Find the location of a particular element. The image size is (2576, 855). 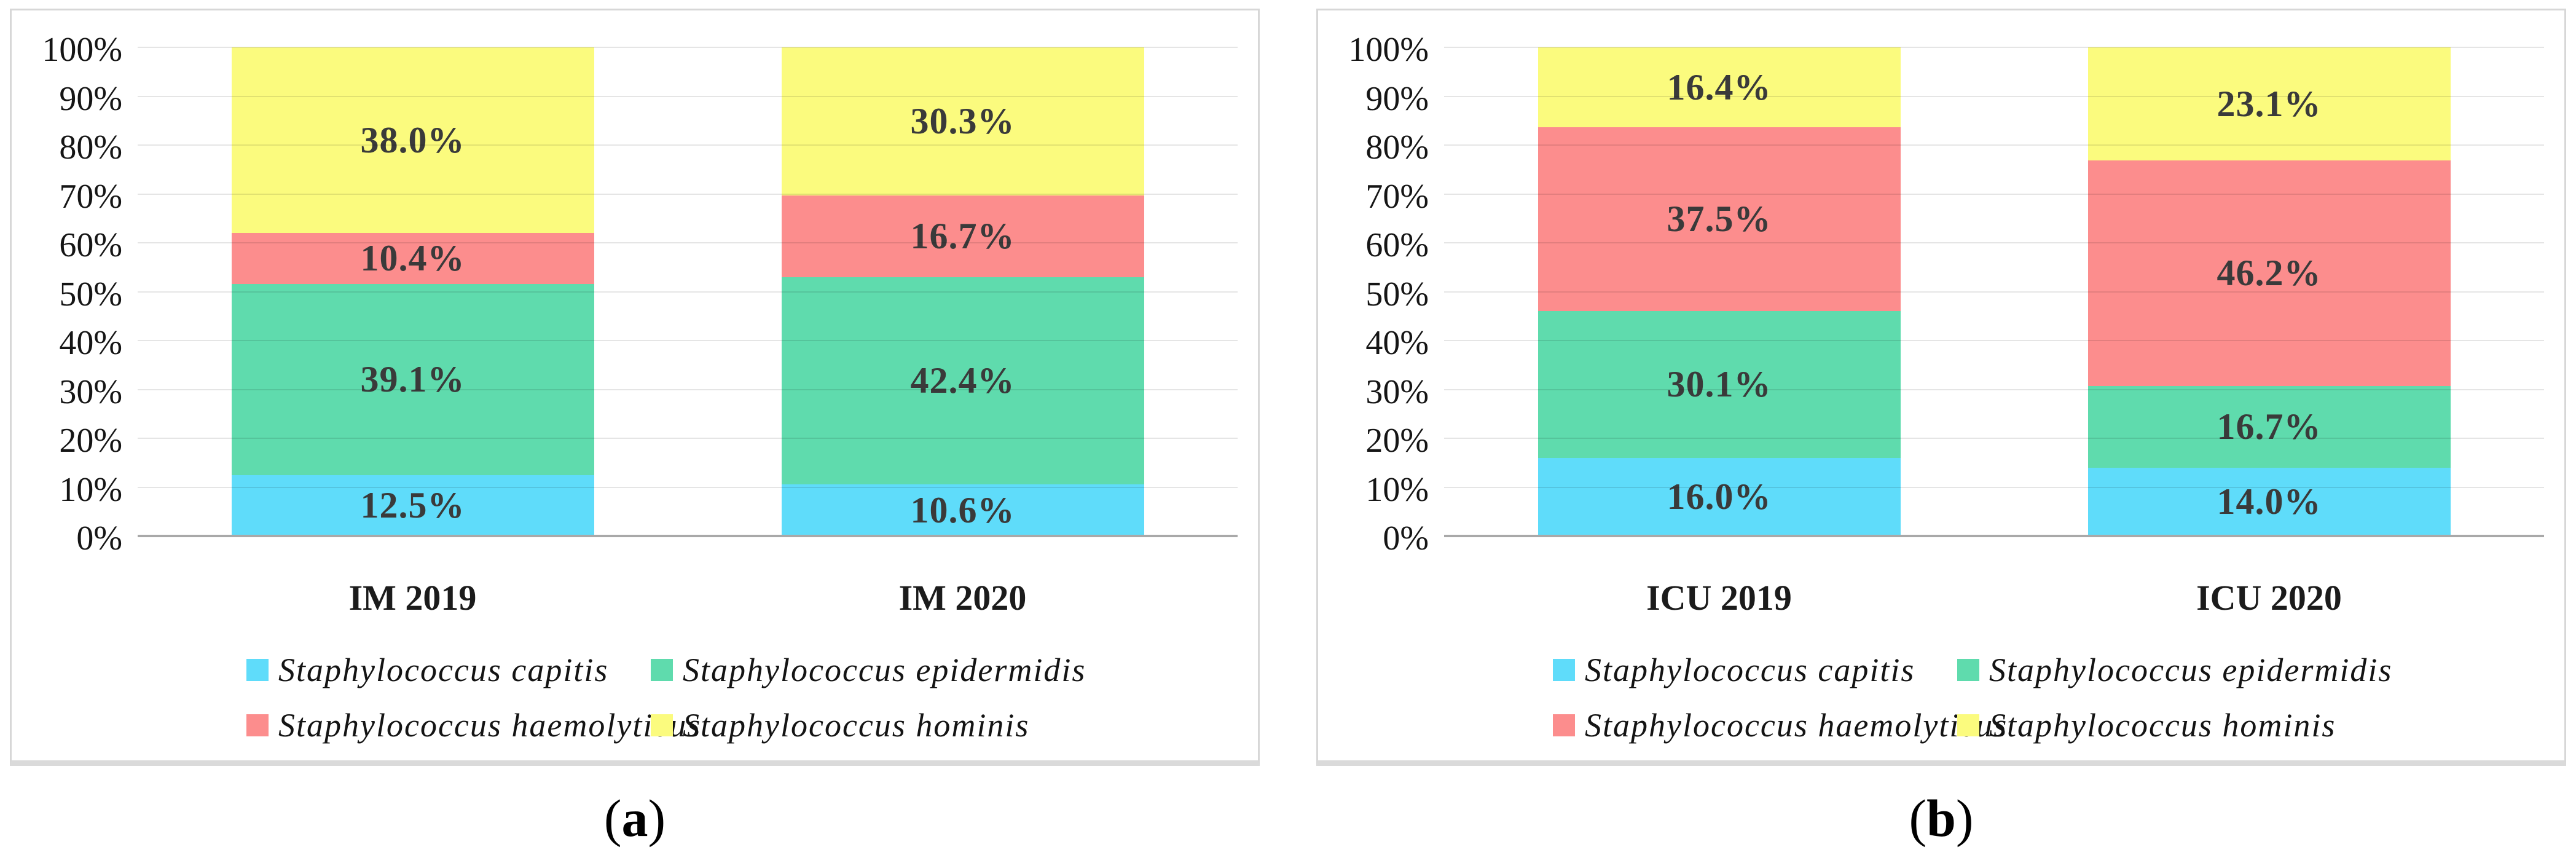

category-label: ICU 2020 is located at coordinates (2269, 598).